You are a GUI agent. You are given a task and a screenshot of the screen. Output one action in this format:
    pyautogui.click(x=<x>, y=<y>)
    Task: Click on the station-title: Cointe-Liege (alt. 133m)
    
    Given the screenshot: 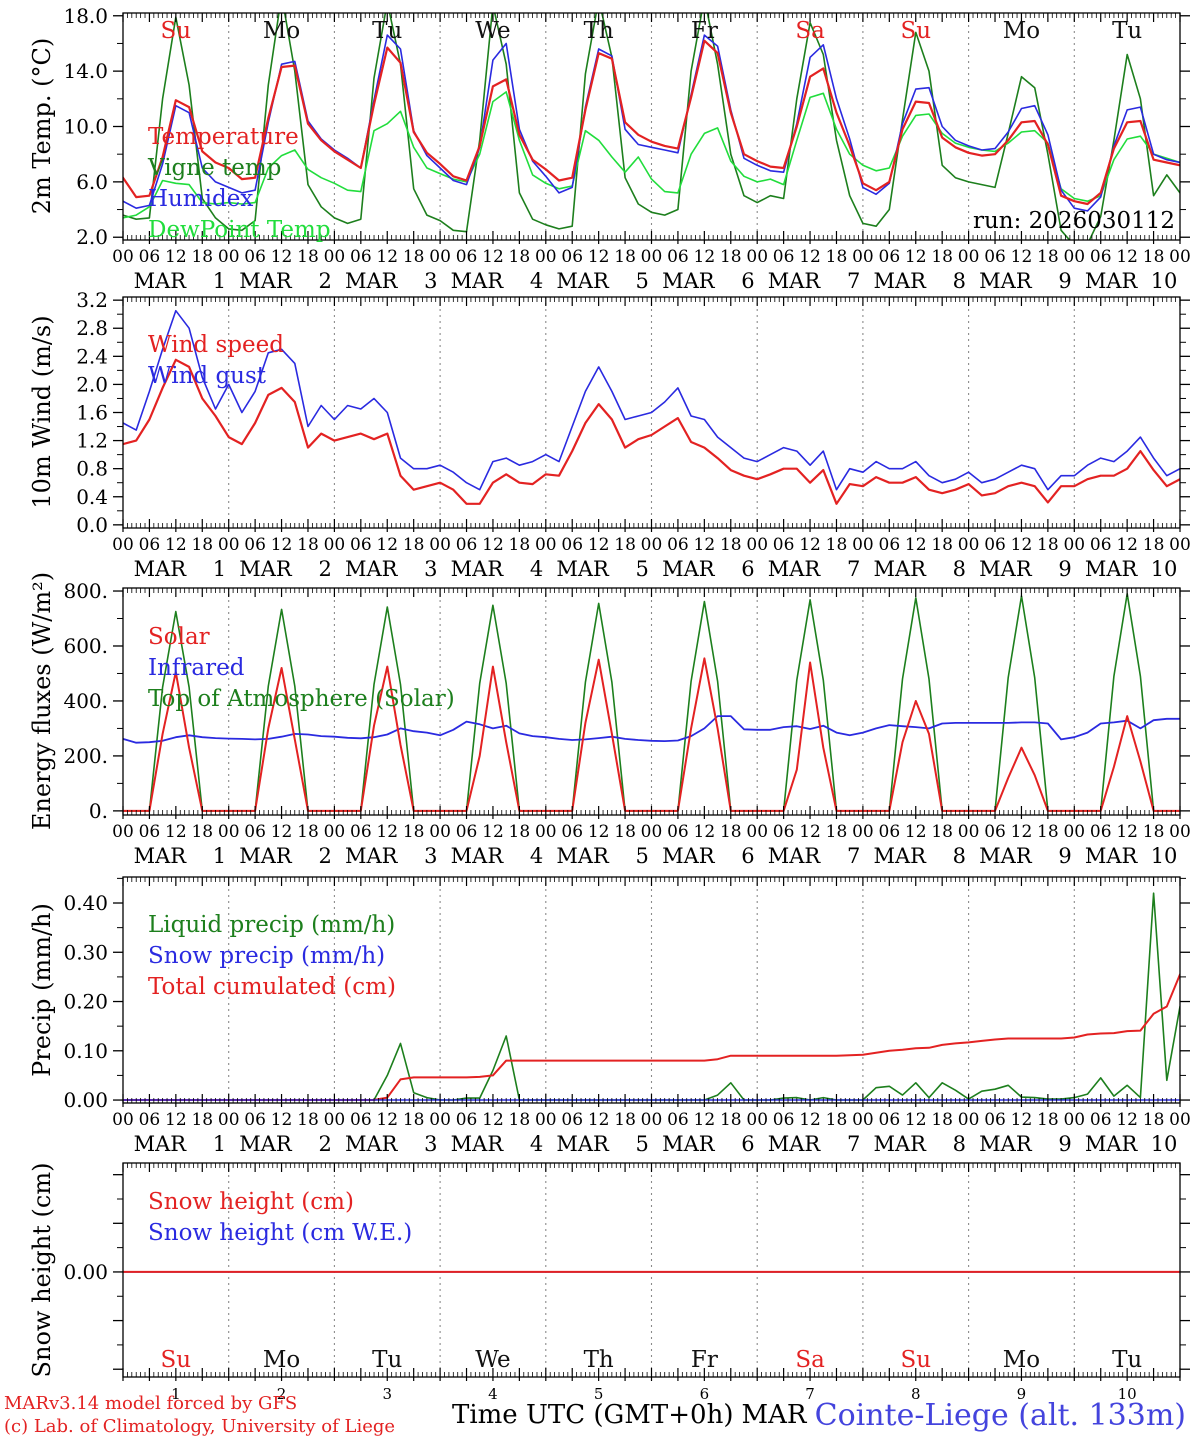 What is the action you would take?
    pyautogui.click(x=1000, y=1415)
    